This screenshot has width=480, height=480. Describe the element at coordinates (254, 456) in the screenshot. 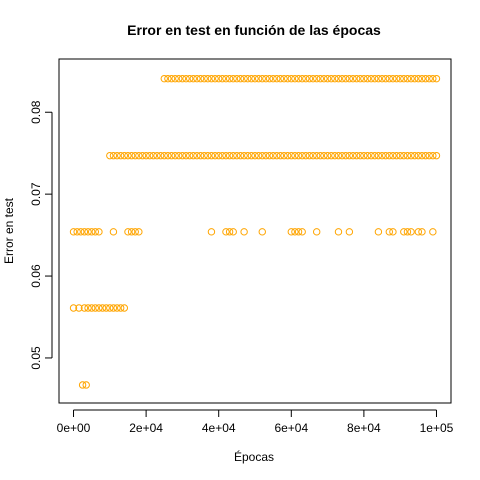

I see `x-axis-label: Épocas` at that location.